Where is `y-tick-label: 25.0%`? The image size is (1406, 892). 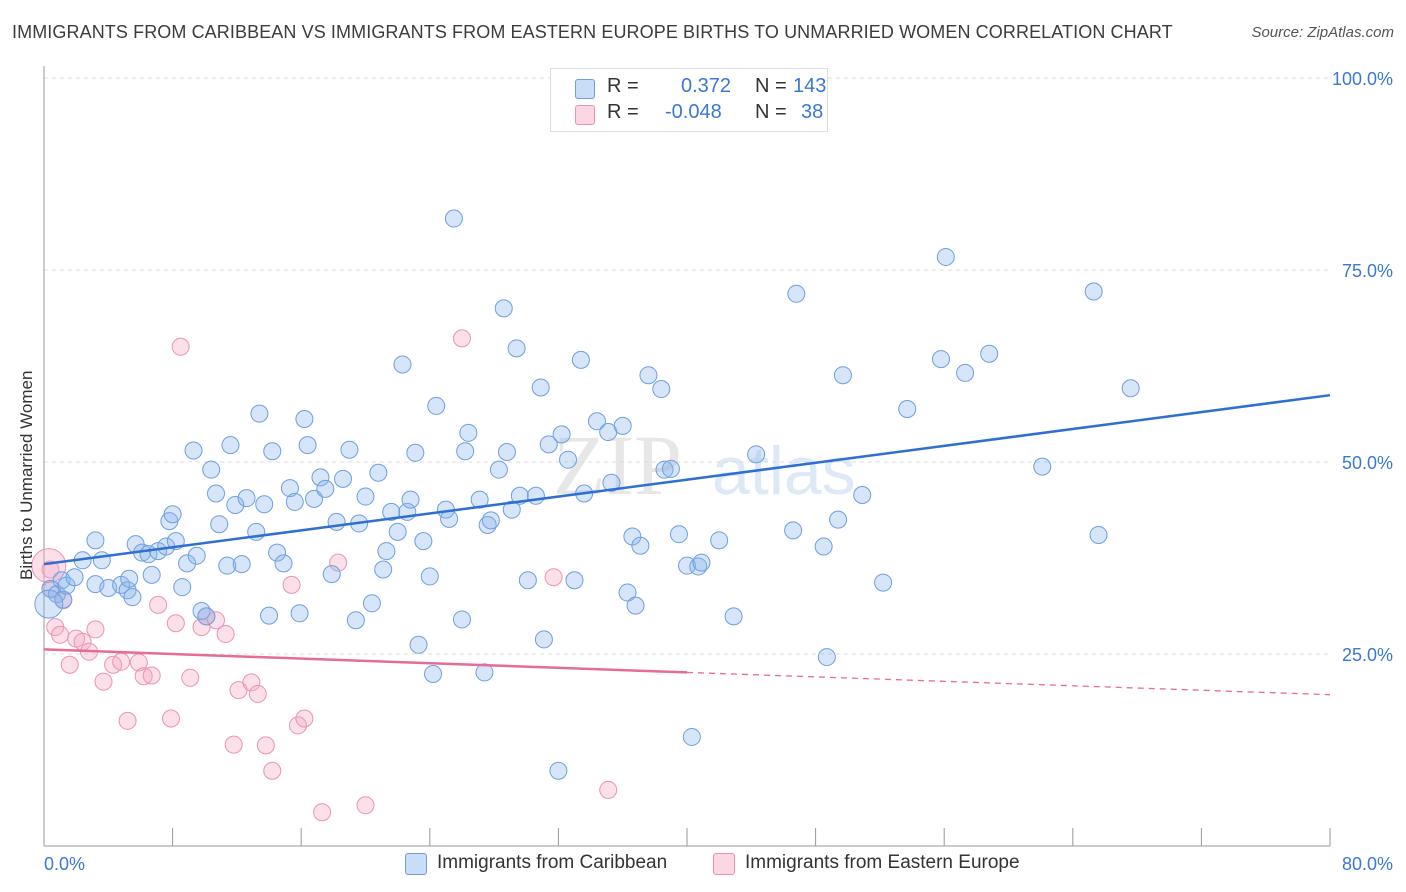 y-tick-label: 25.0% is located at coordinates (1367, 655).